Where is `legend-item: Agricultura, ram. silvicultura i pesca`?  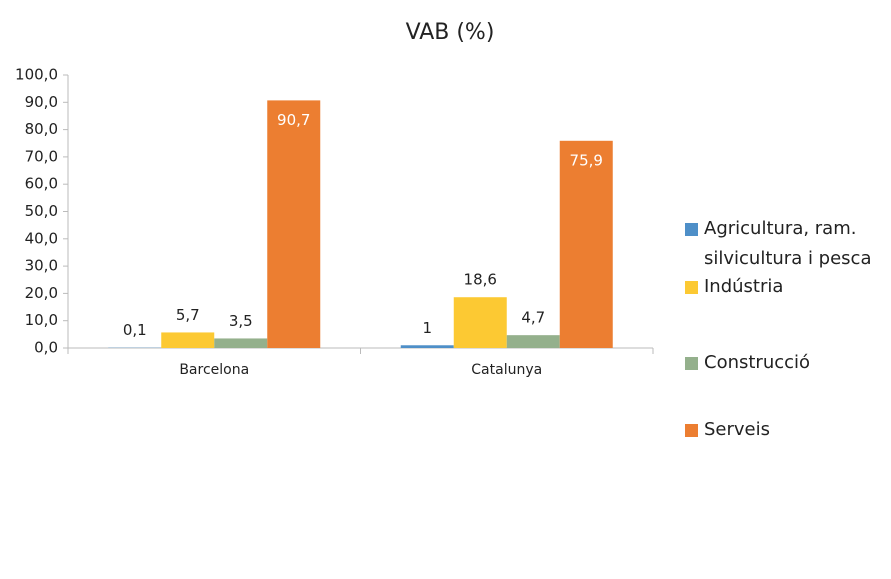 legend-item: Agricultura, ram. silvicultura i pesca is located at coordinates (788, 244).